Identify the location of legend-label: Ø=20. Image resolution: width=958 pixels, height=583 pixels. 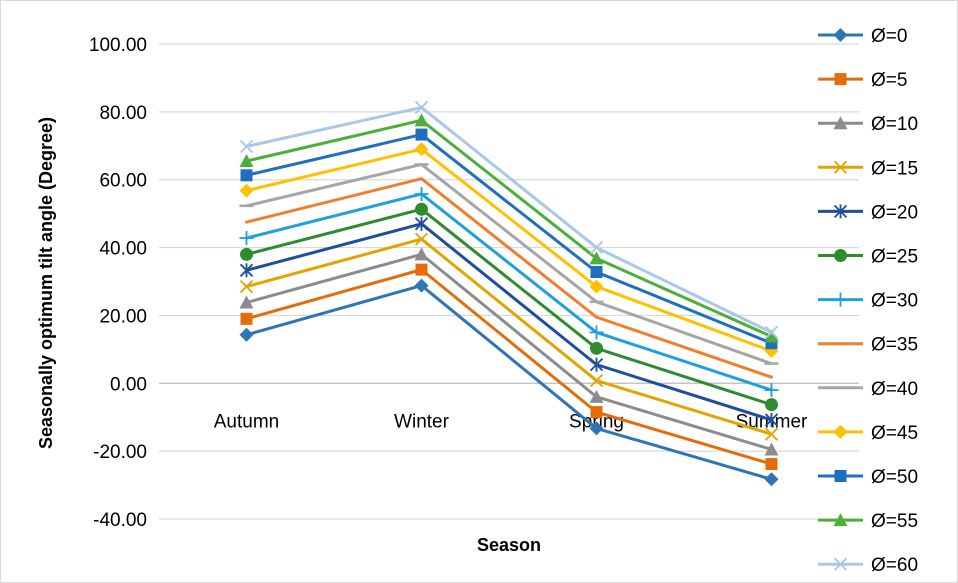
(894, 212).